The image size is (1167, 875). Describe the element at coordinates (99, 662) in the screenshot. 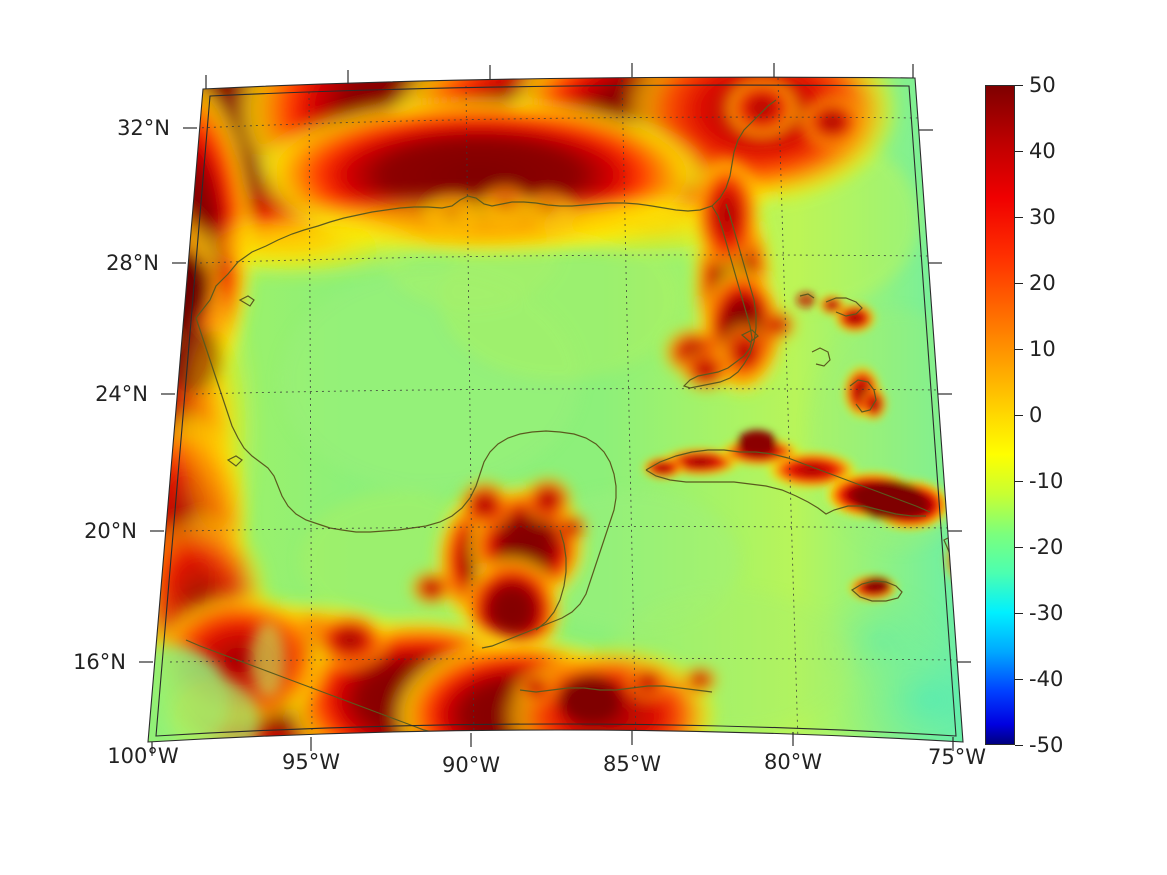

I see `y-tick-label-16n: 16°N` at that location.